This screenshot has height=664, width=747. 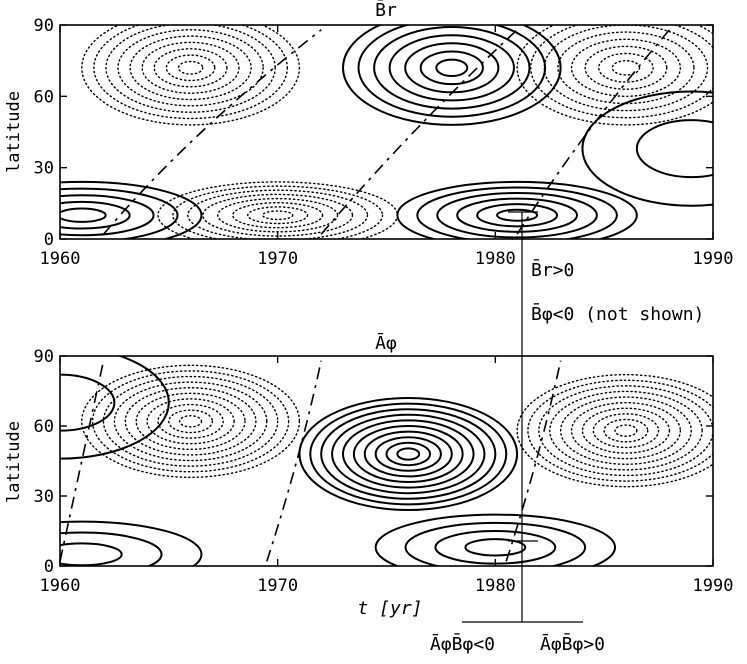 What do you see at coordinates (386, 343) in the screenshot?
I see `aphi-panel-title: Āφ` at bounding box center [386, 343].